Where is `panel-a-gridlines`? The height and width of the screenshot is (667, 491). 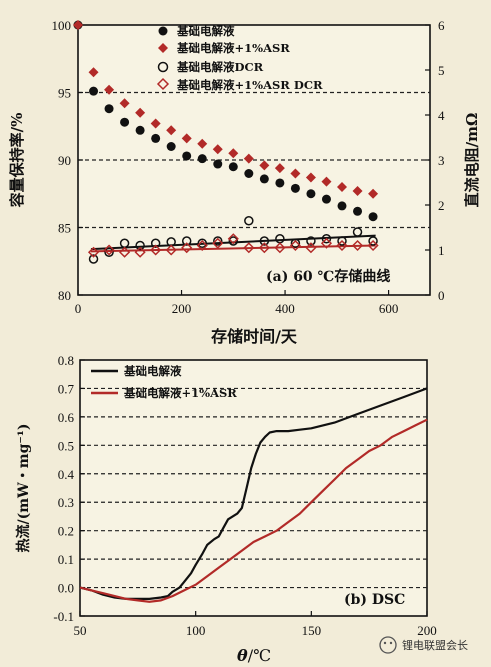
panel-a-gridlines is located at coordinates (254, 160).